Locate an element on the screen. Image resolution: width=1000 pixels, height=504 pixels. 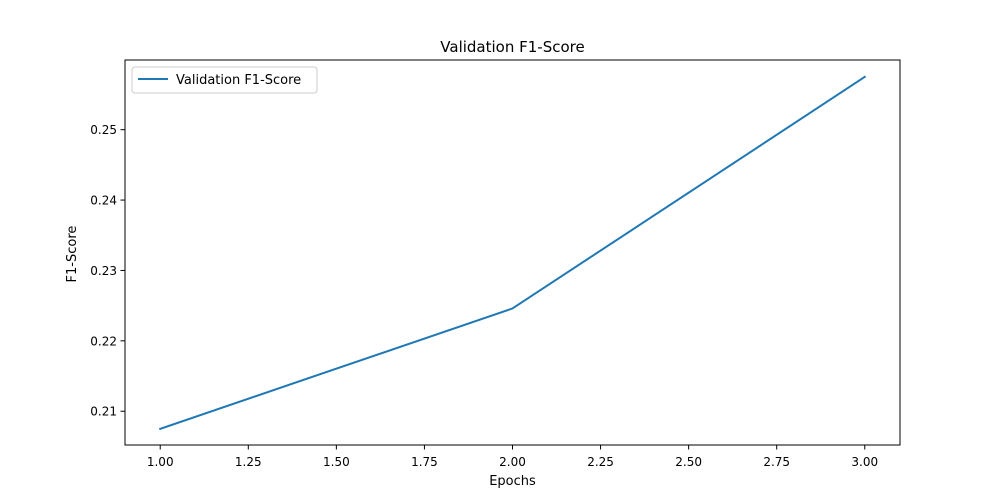
x-axis-label: Epochs is located at coordinates (512, 481).